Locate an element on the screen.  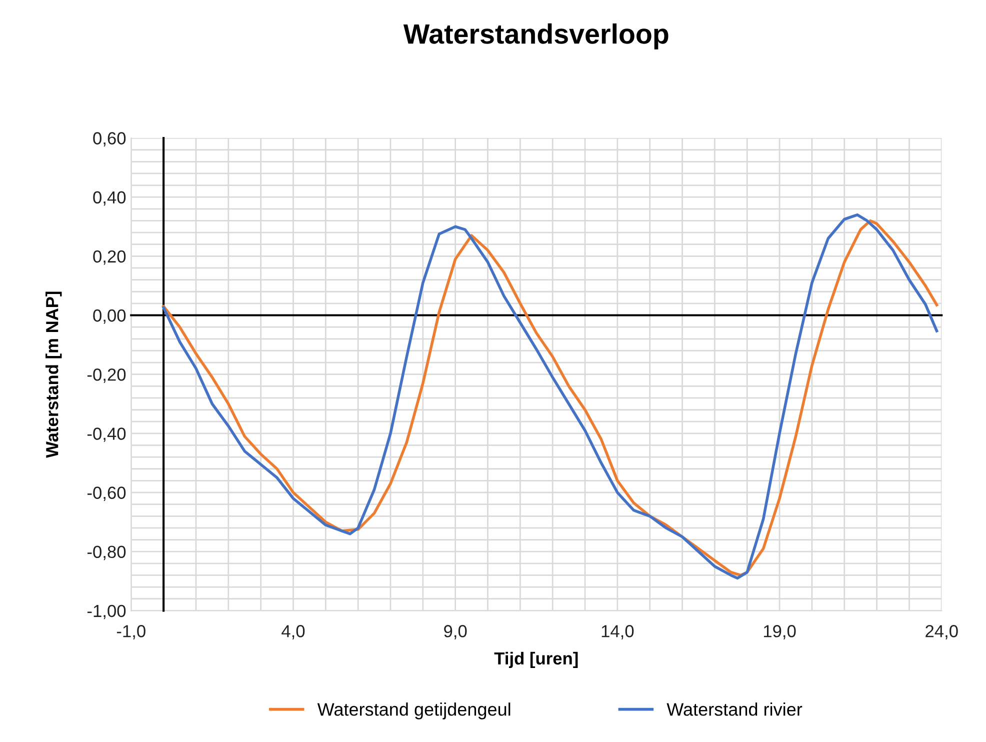
x-tick-label: 24,0 is located at coordinates (942, 632).